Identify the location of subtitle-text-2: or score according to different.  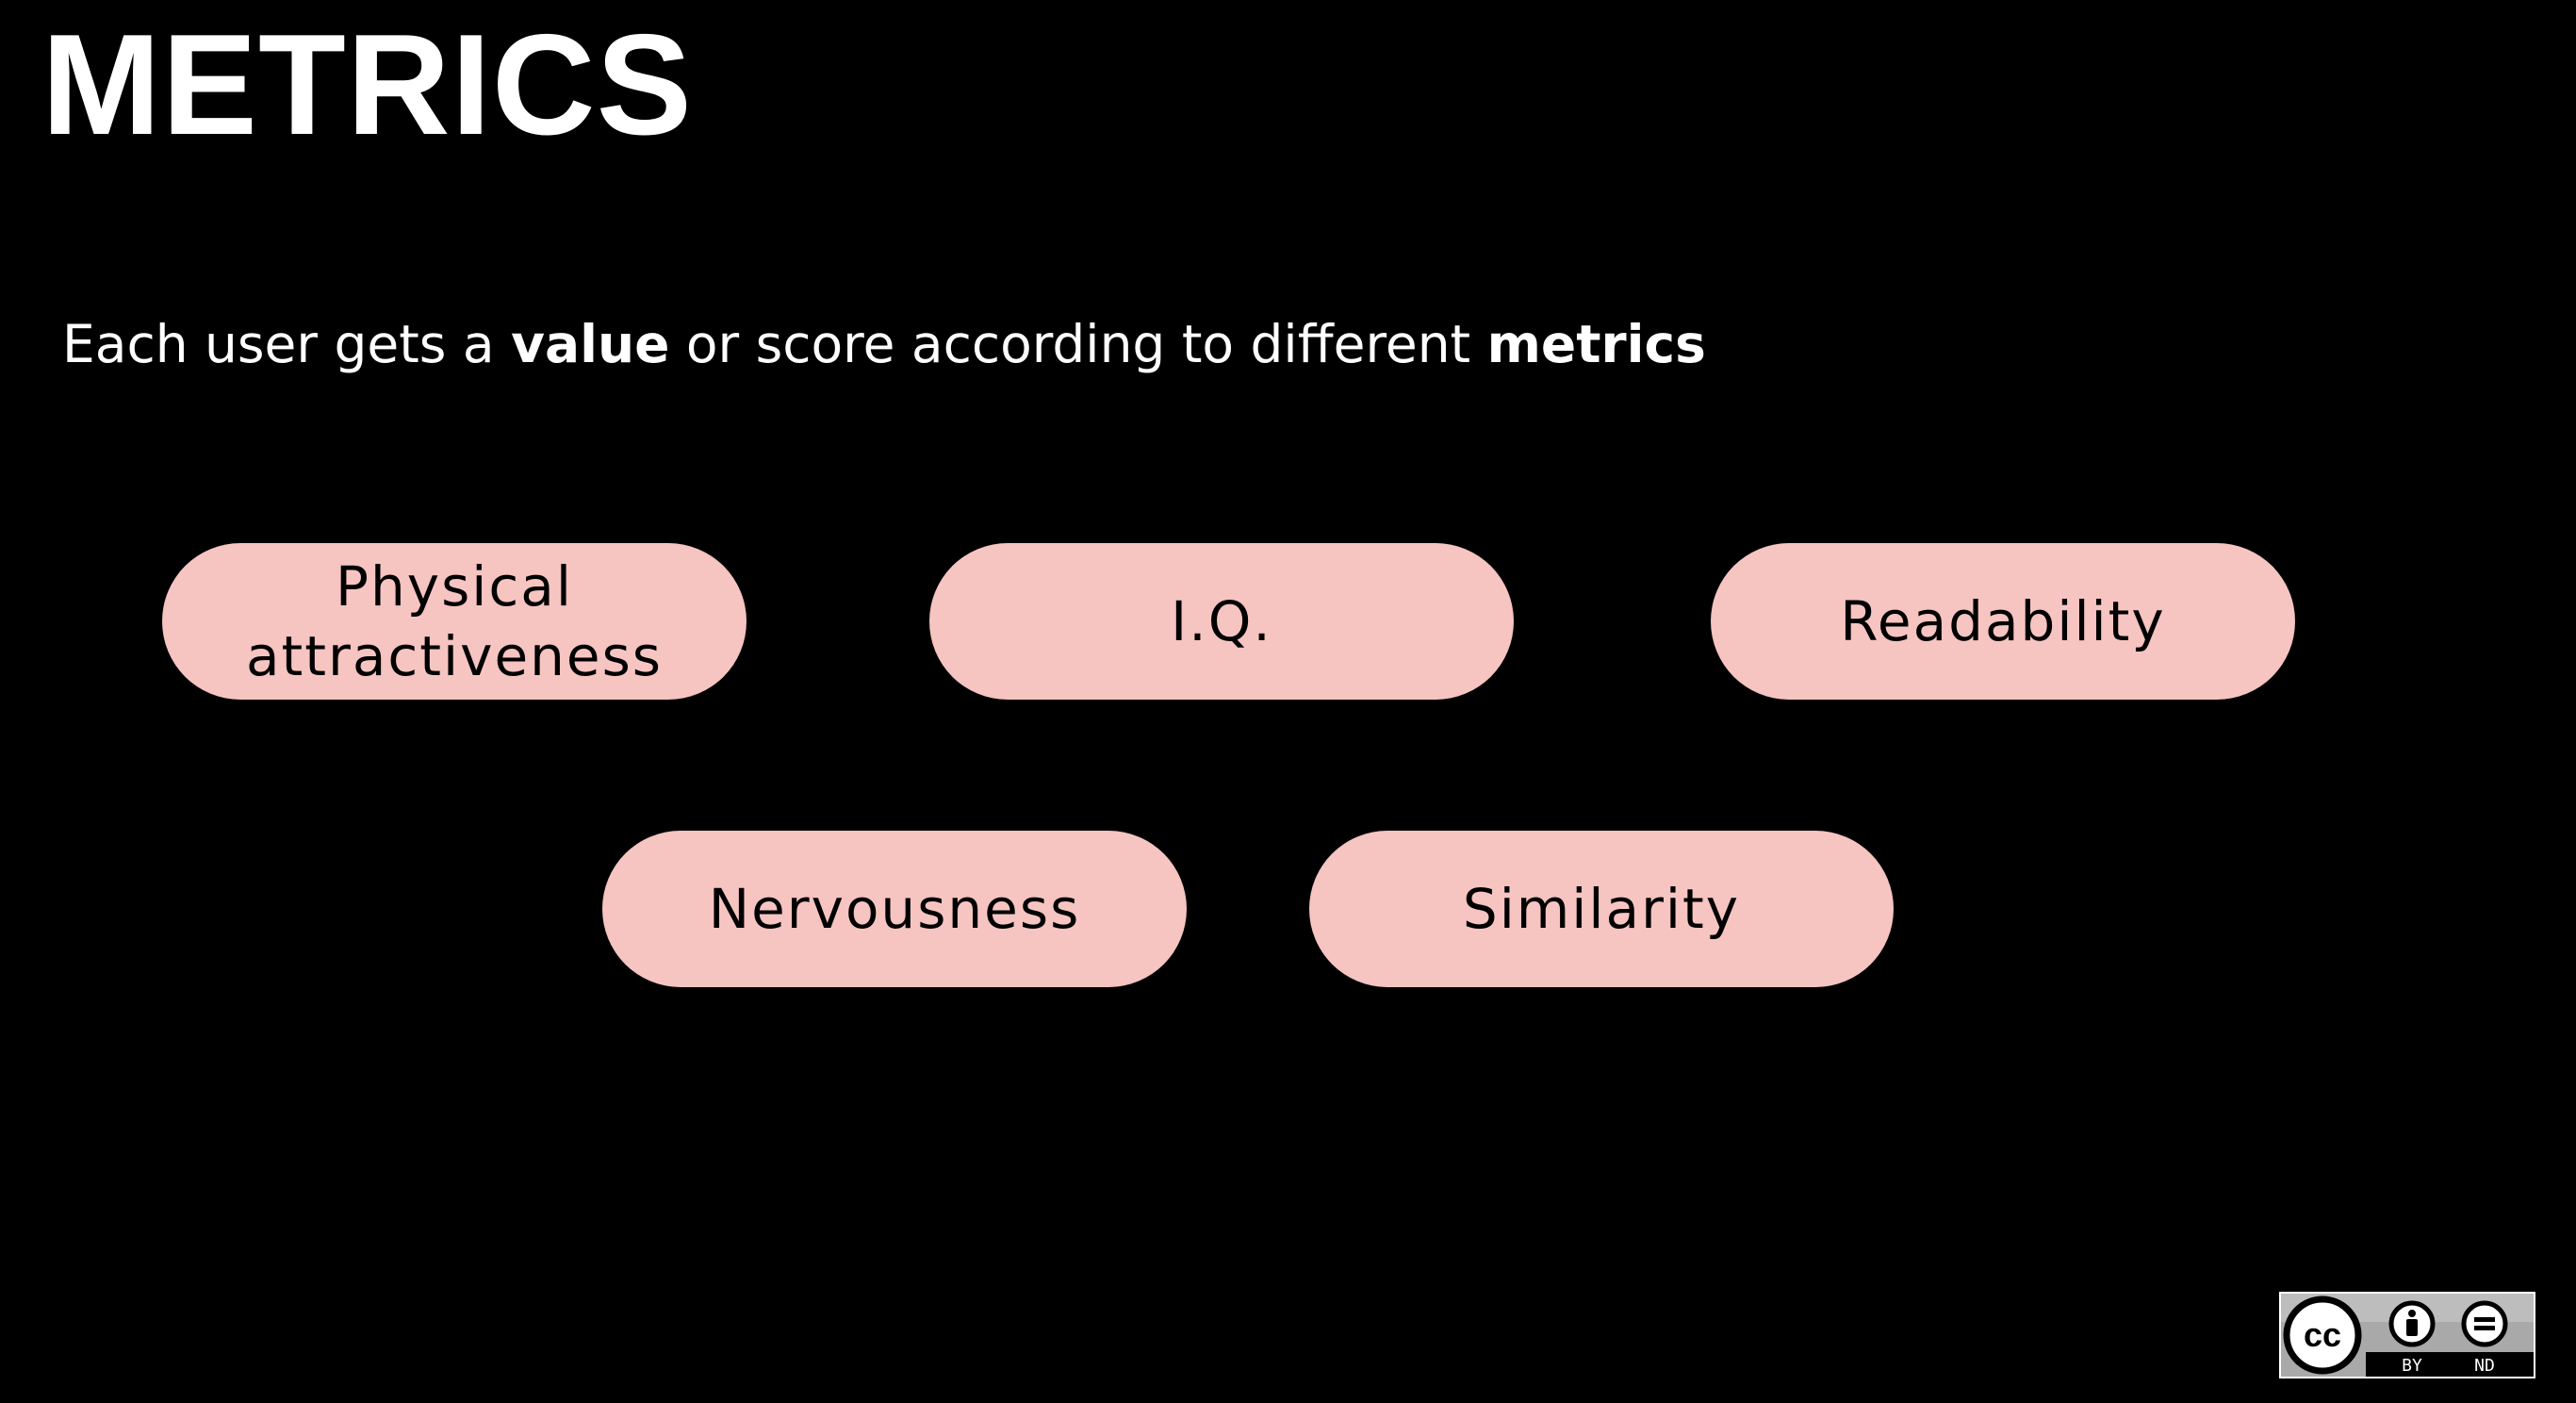
(1078, 344).